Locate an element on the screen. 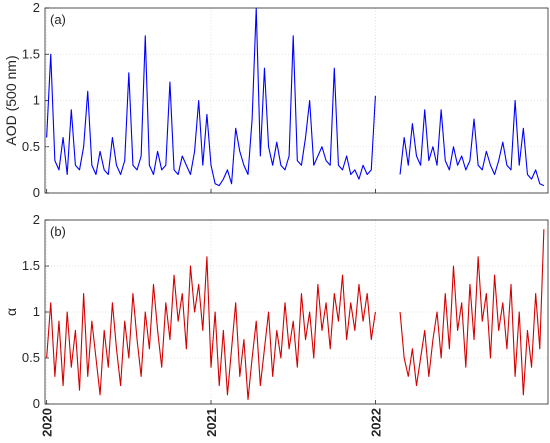  x-tick-label: 2020 is located at coordinates (47, 422).